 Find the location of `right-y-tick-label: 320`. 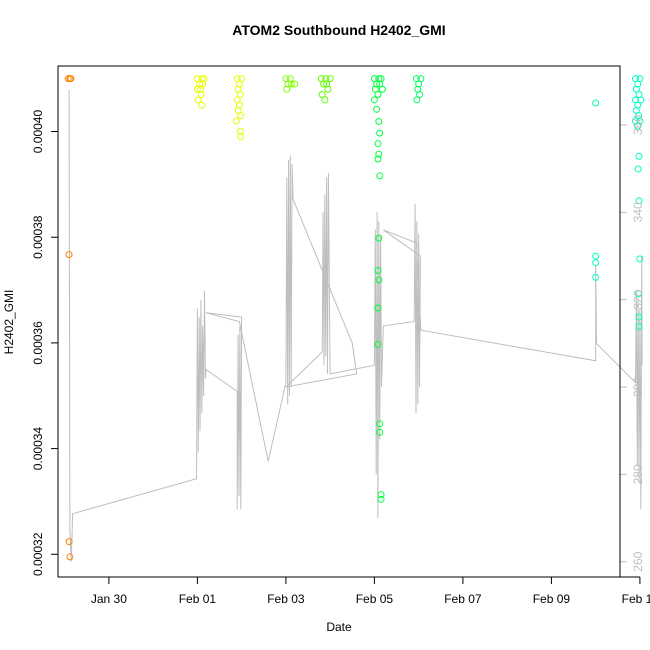

right-y-tick-label: 320 is located at coordinates (638, 299).